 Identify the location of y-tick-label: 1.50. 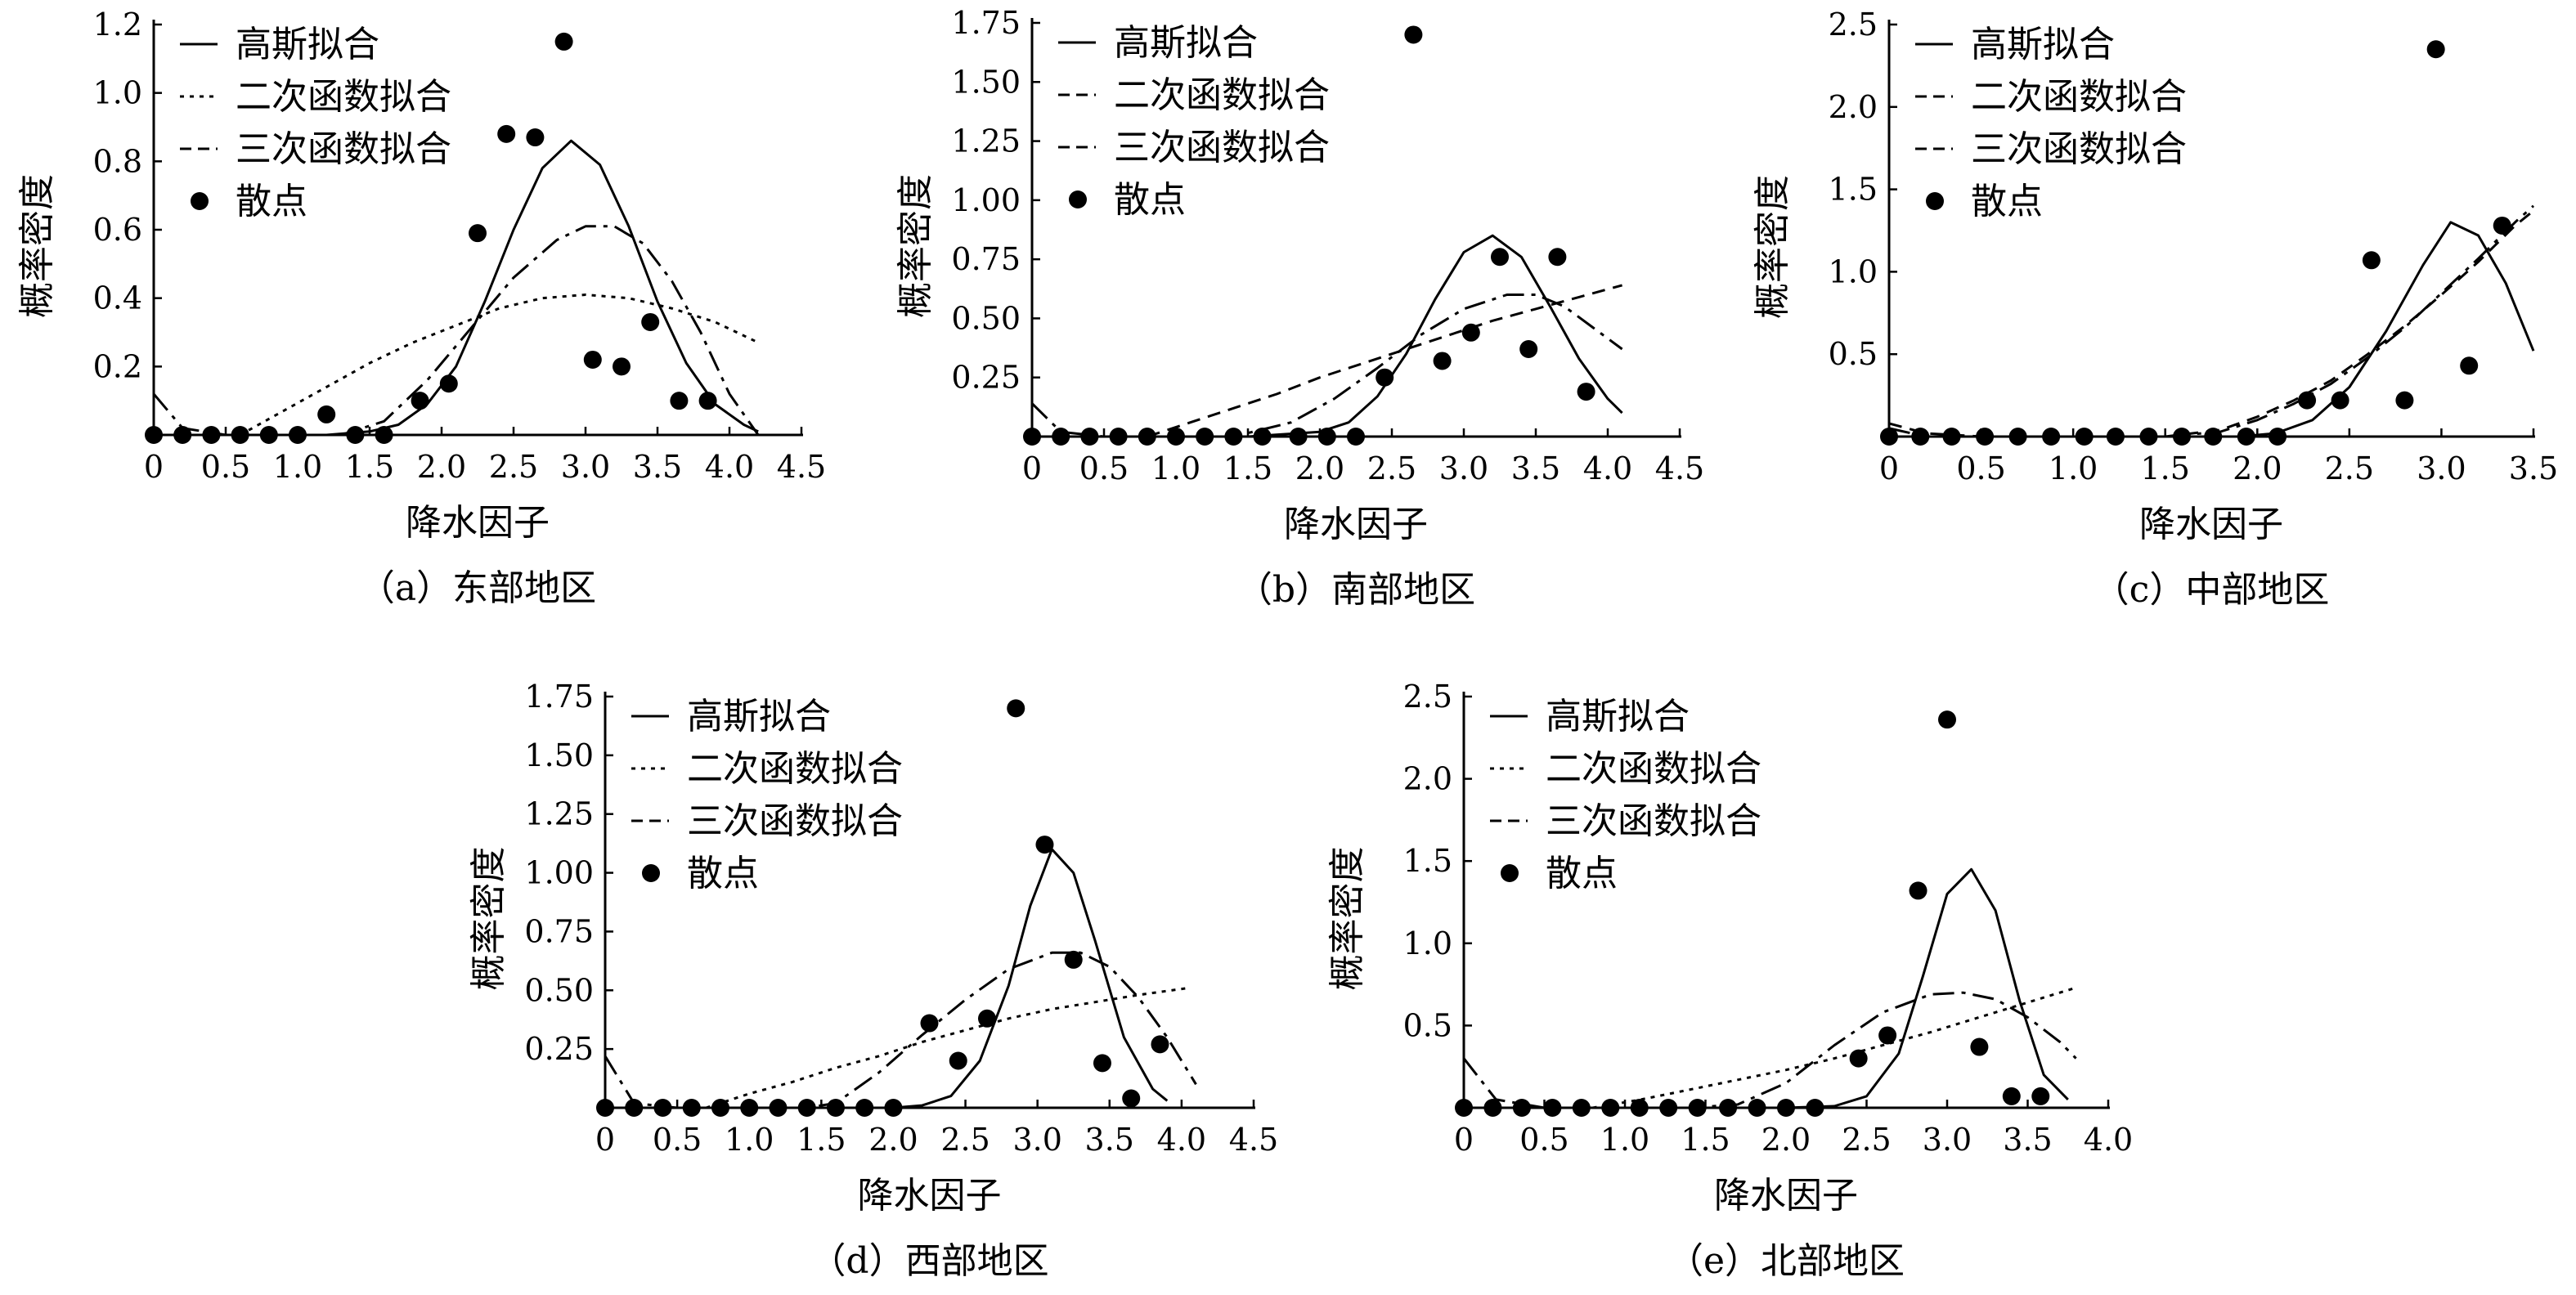
(986, 82).